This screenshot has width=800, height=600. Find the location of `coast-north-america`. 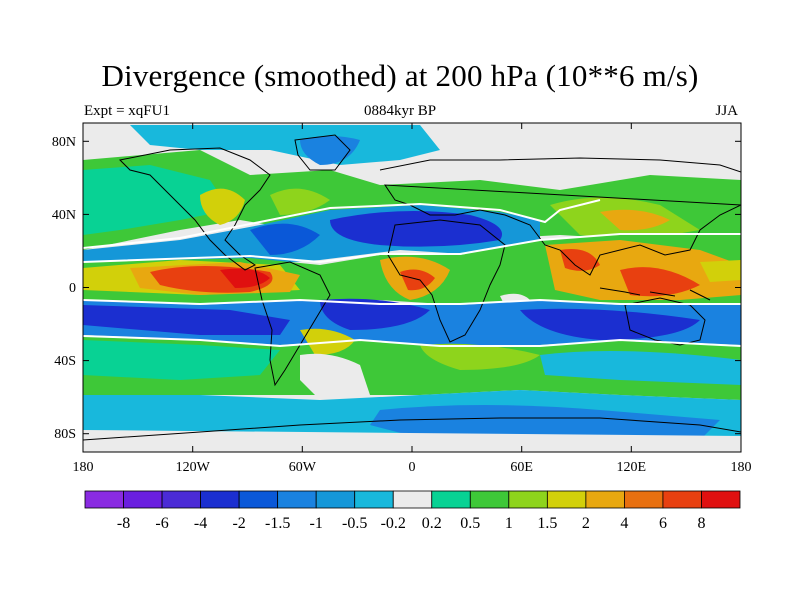

coast-north-america is located at coordinates (194, 209).